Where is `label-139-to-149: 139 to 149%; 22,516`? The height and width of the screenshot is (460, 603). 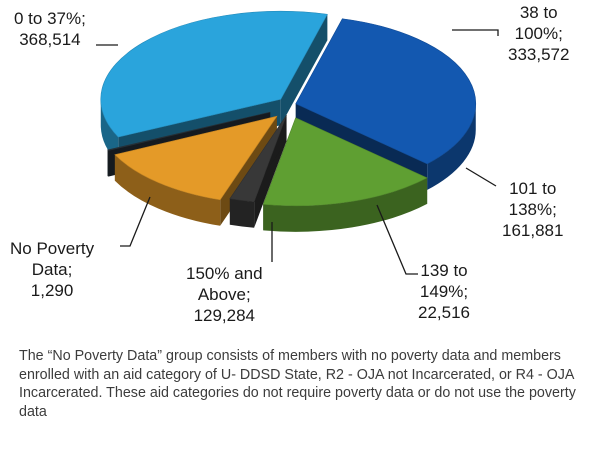
label-139-to-149: 139 to 149%; 22,516 is located at coordinates (444, 291).